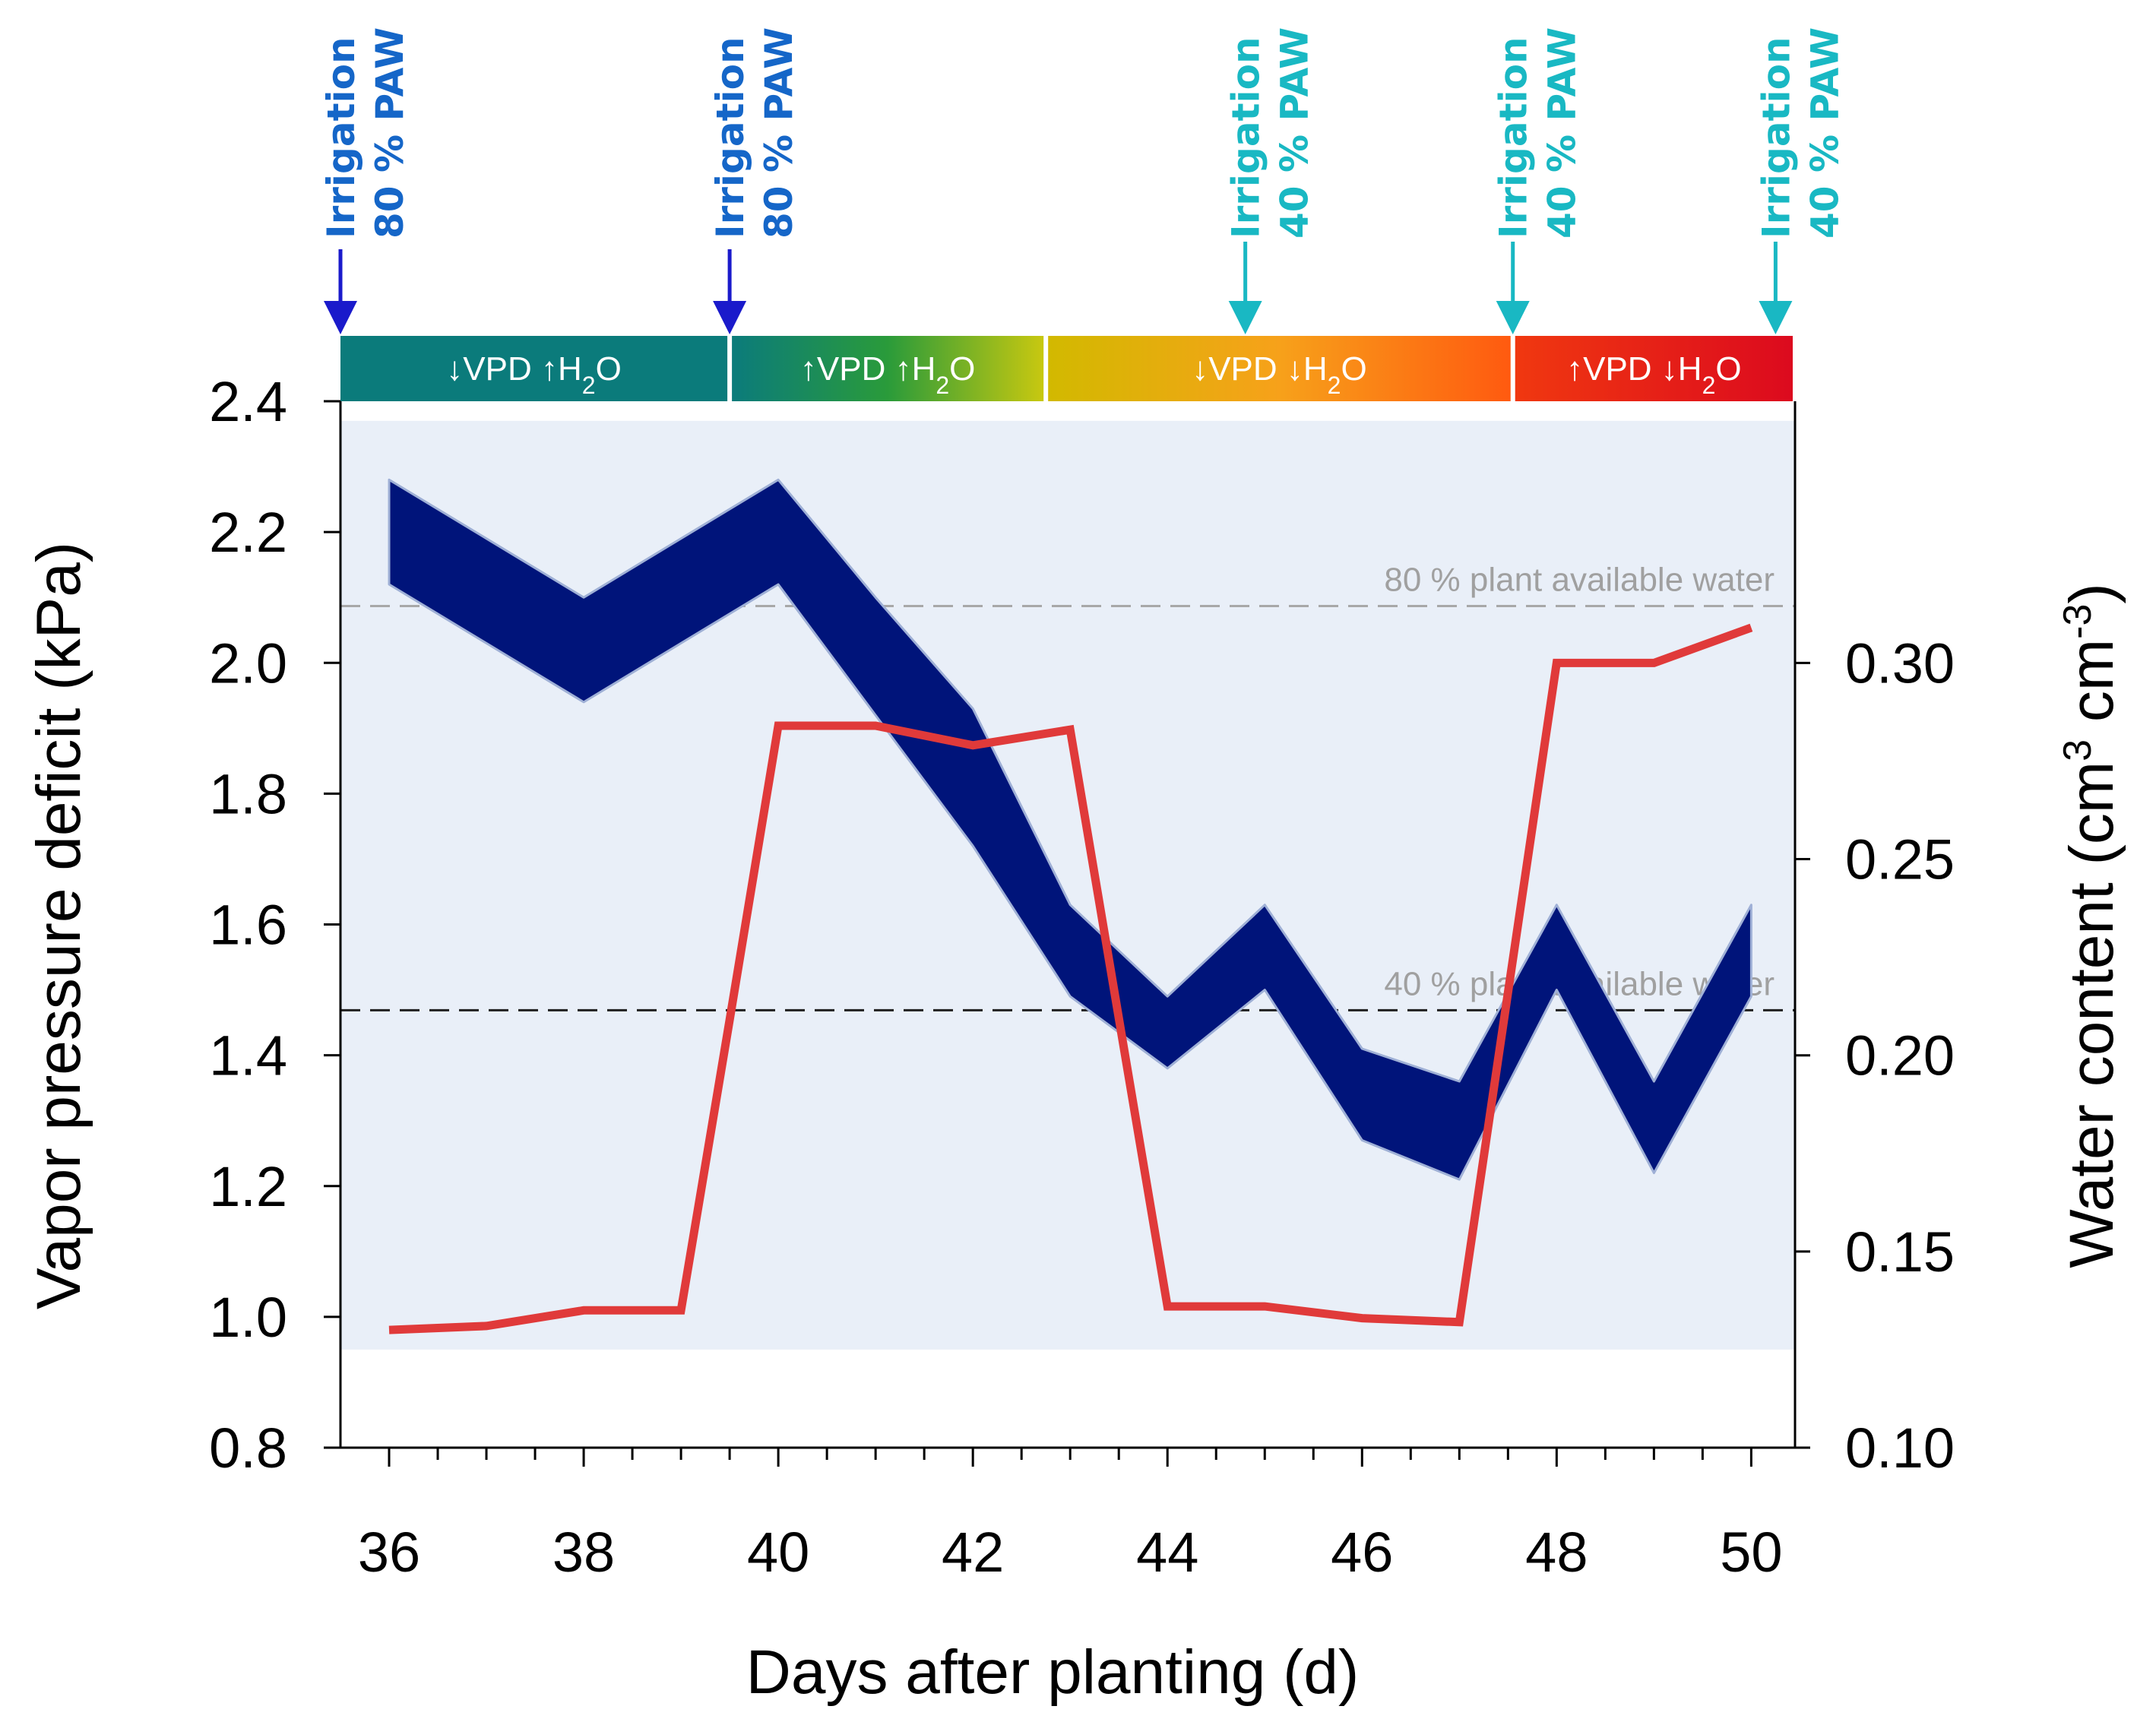 Image resolution: width=2156 pixels, height=1722 pixels. Describe the element at coordinates (248, 663) in the screenshot. I see `left-tick-label: 2.0` at that location.